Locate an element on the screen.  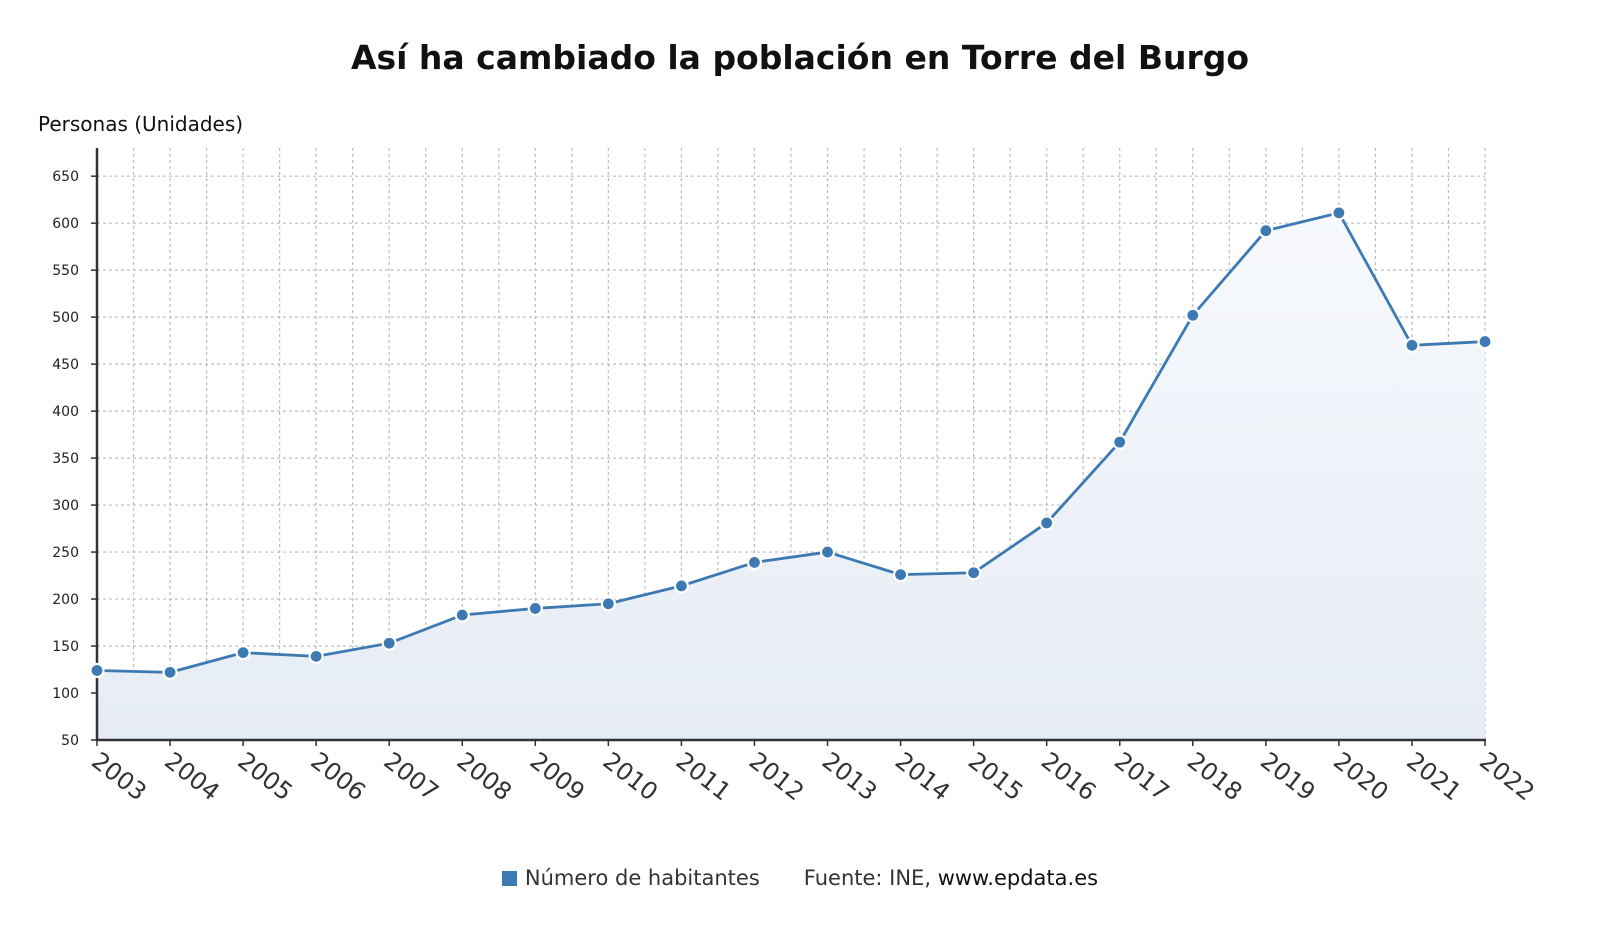
data-point-2012 is located at coordinates (754, 562).